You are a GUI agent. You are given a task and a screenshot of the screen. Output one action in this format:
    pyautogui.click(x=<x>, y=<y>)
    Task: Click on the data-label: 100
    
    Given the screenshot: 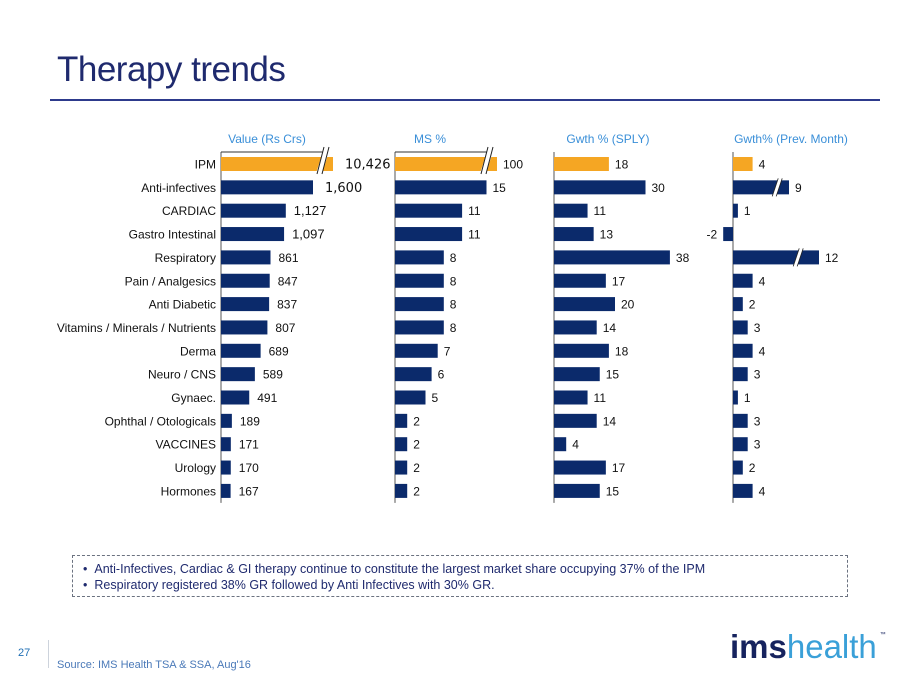 What is the action you would take?
    pyautogui.click(x=513, y=165)
    